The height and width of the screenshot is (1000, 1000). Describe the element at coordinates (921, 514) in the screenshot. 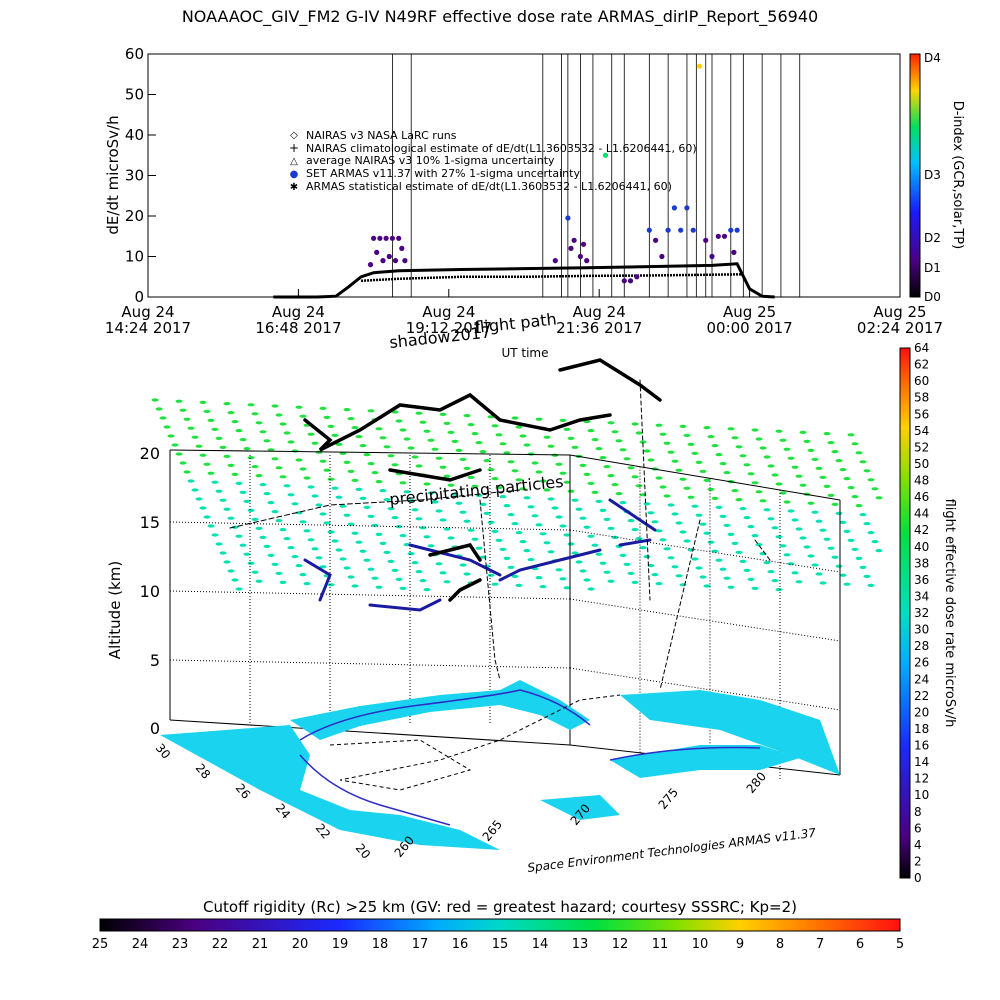

I see `dose-tick-label: 44` at that location.